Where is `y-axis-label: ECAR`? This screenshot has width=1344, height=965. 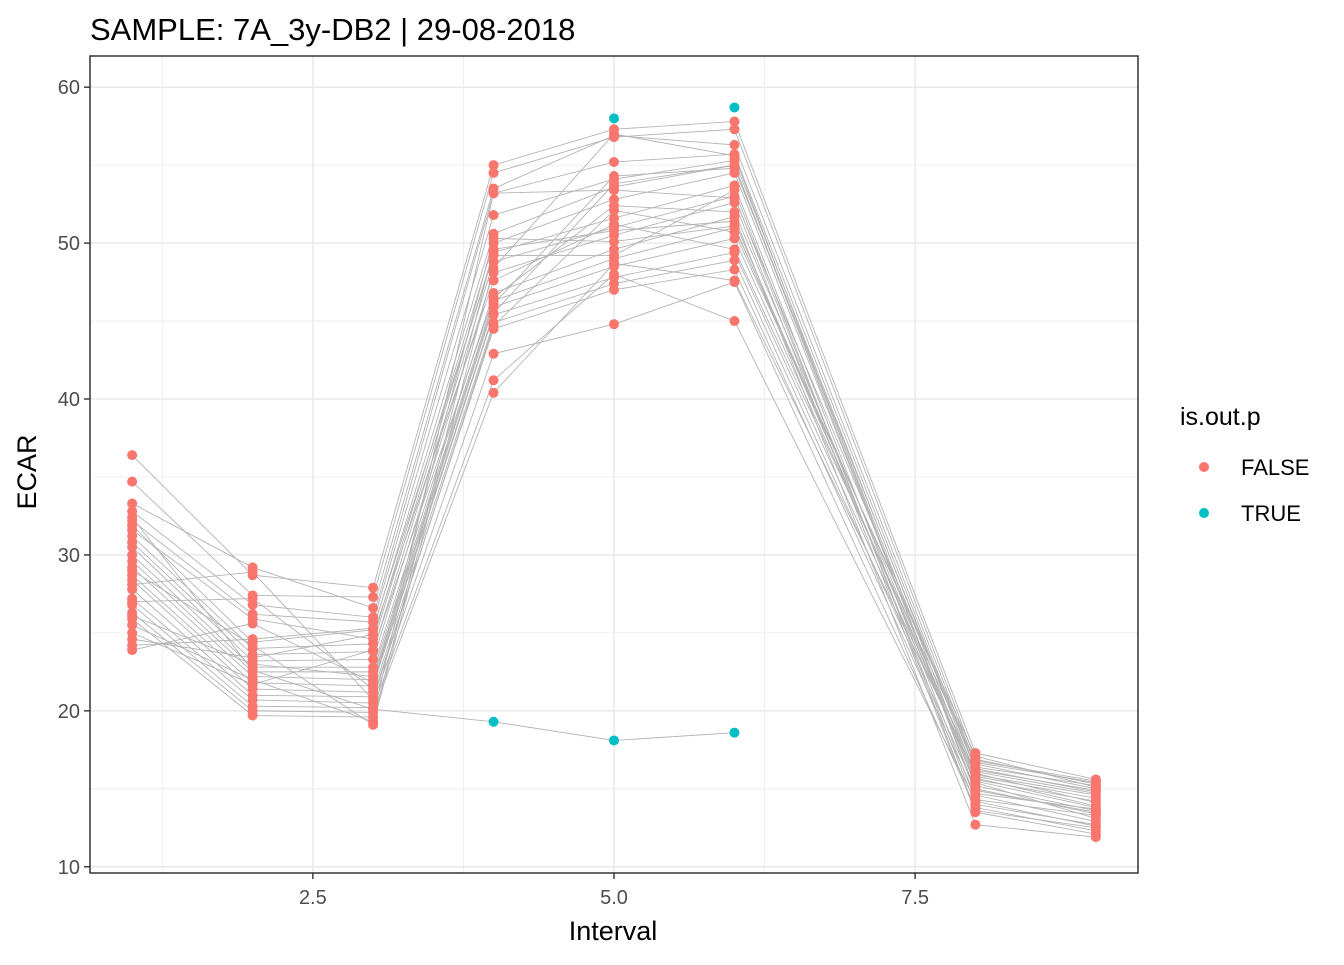
y-axis-label: ECAR is located at coordinates (27, 471).